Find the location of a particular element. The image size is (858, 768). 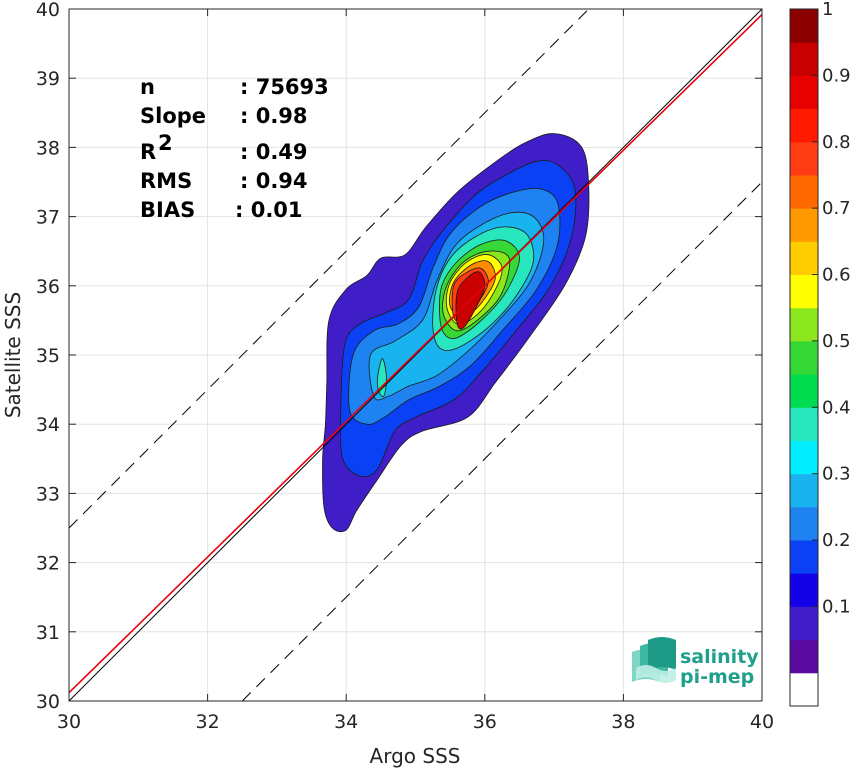

y-tick-label-4: 34 is located at coordinates (48, 425).